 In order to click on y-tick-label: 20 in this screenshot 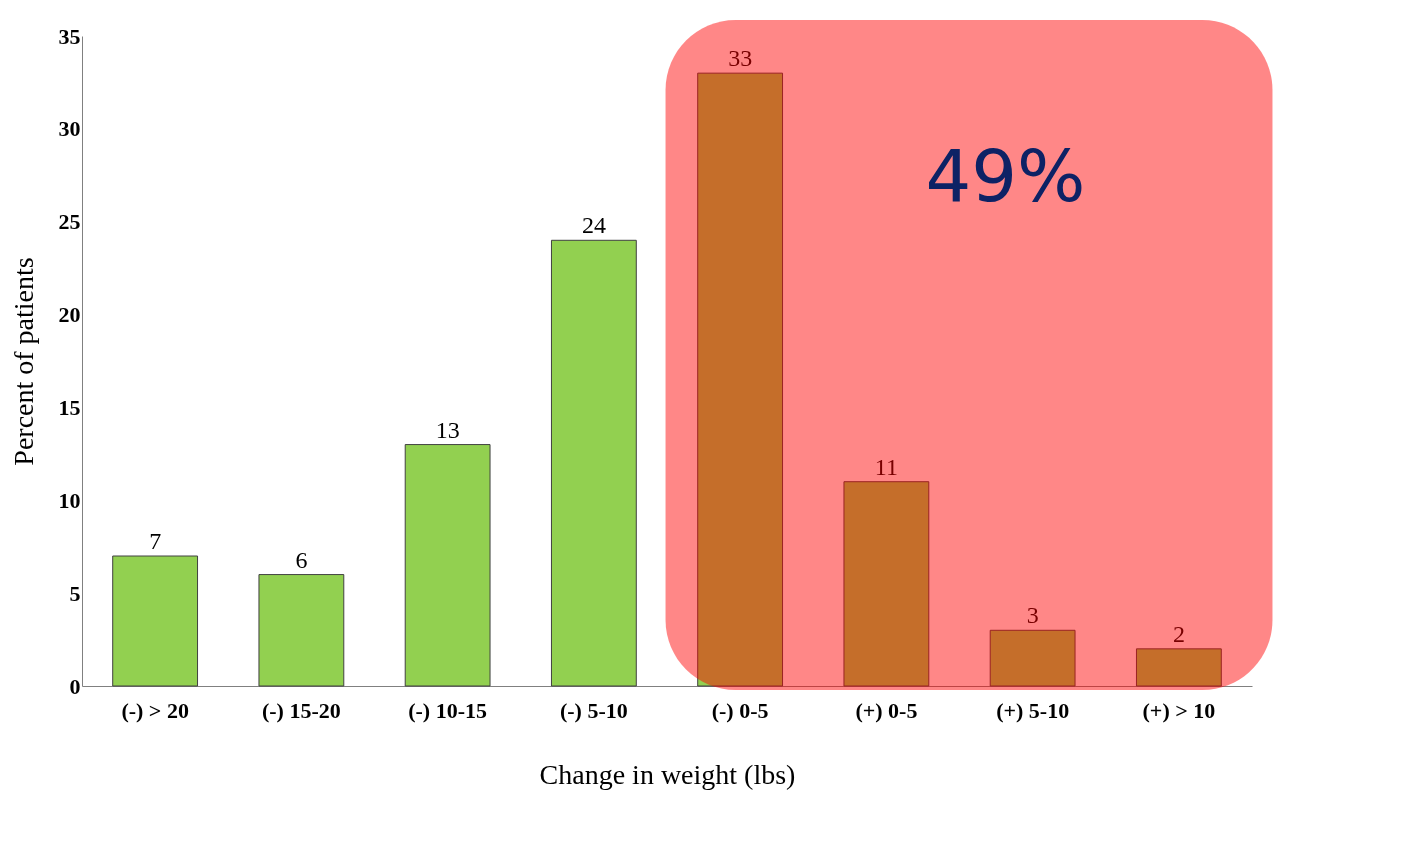, I will do `click(69, 315)`.